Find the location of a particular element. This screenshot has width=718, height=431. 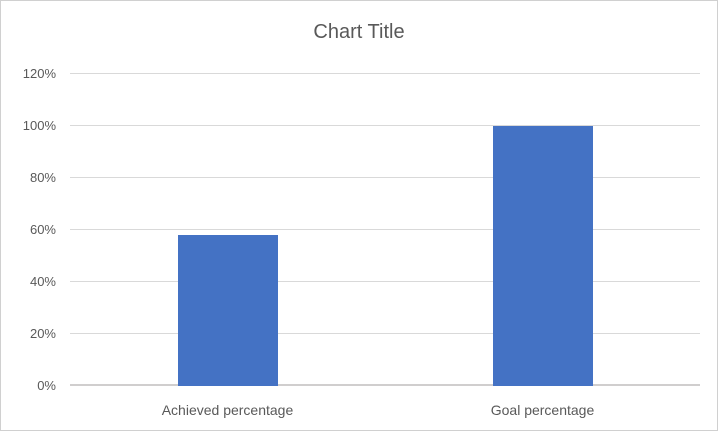

x-axis-line is located at coordinates (385, 385).